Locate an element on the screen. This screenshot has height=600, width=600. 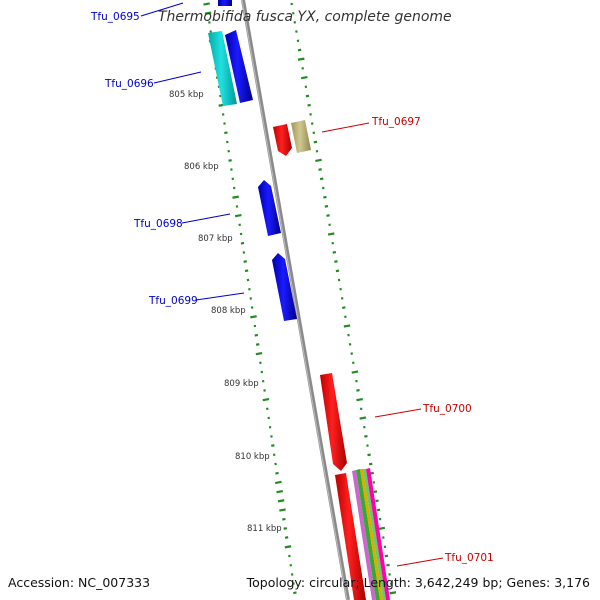
scale-tick-811: 811 kbp is located at coordinates (264, 529).